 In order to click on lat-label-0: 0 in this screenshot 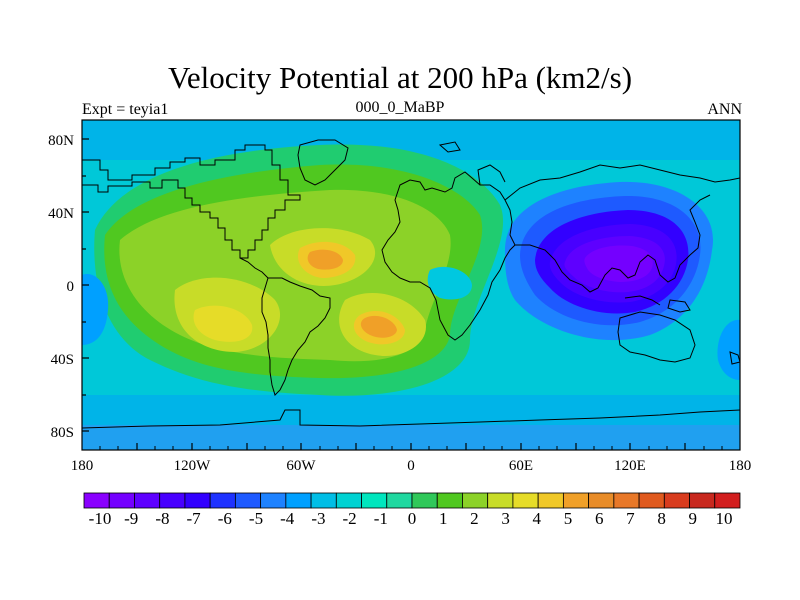, I will do `click(71, 287)`.